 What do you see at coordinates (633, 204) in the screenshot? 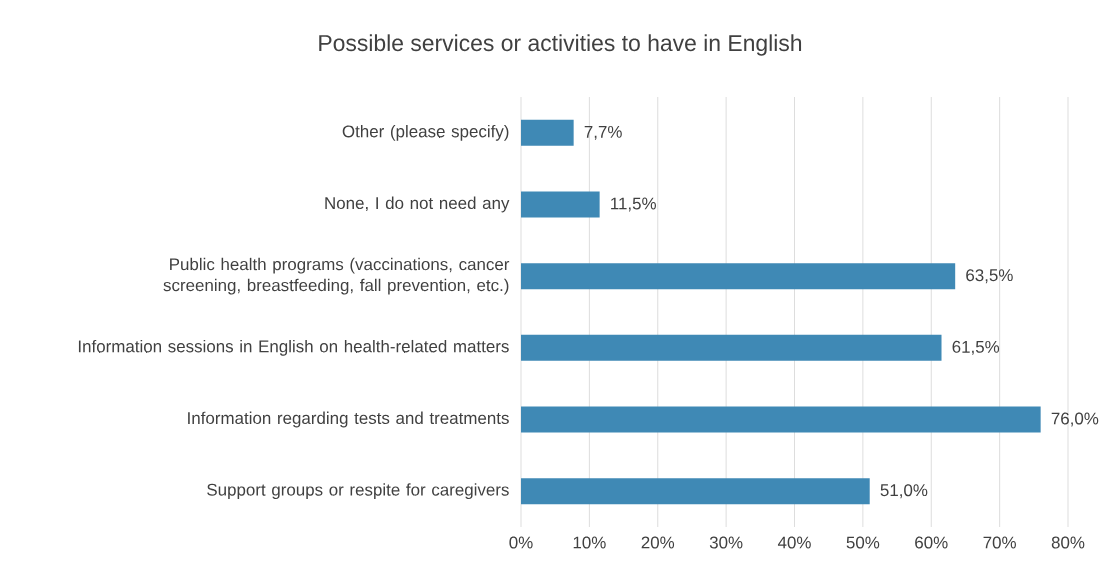
I see `data-label: 11,5%` at bounding box center [633, 204].